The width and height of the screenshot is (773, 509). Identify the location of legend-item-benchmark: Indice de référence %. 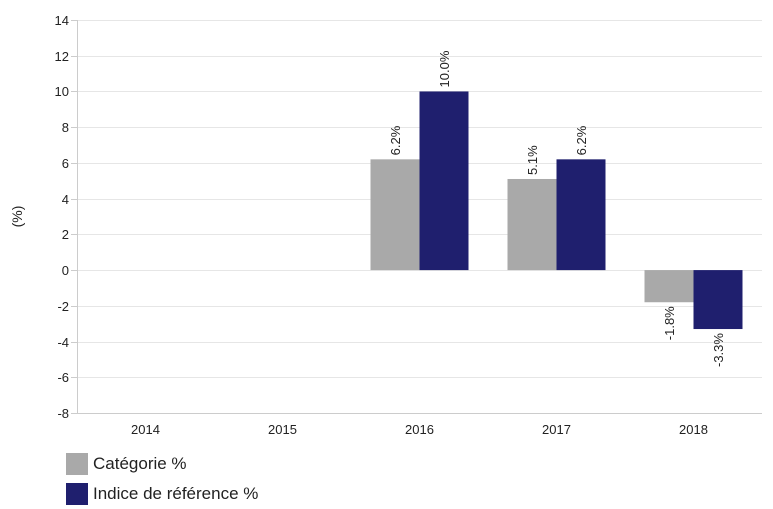
(162, 494).